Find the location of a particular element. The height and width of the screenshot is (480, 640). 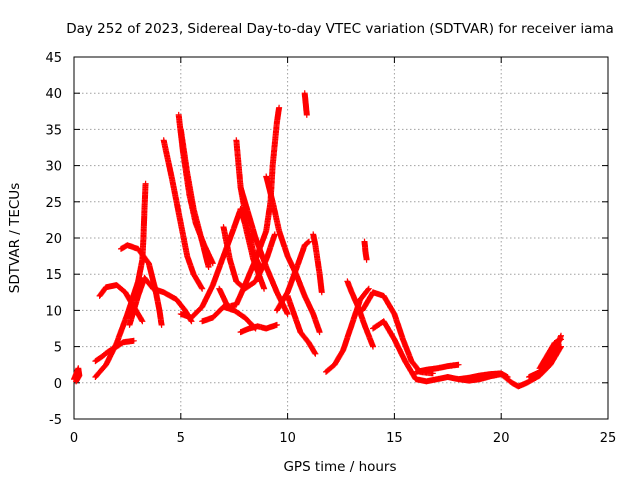

series-arc26 is located at coordinates (410, 351).